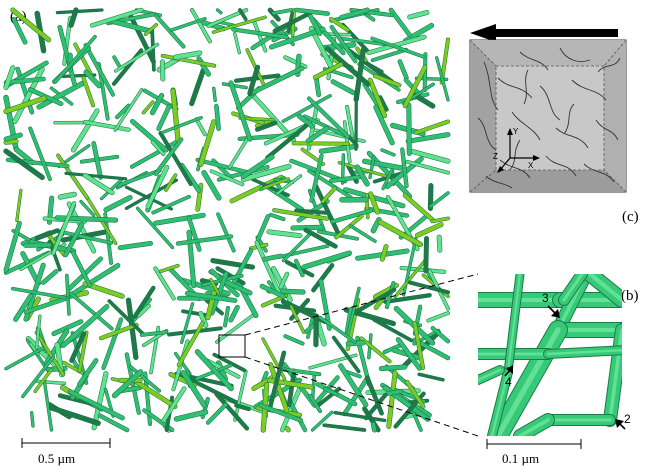 The image size is (652, 466). Describe the element at coordinates (361, 304) in the screenshot. I see `zoom-connector-top` at that location.